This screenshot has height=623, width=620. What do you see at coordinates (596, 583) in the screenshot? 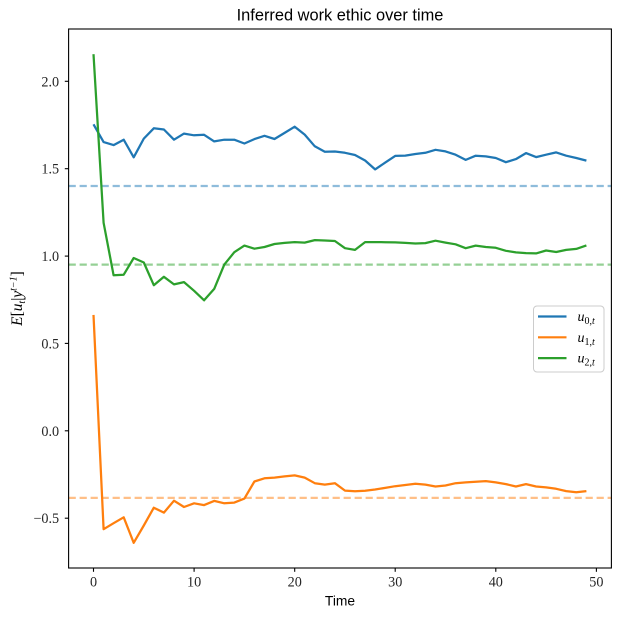
I see `svg-text: 50` at bounding box center [596, 583].